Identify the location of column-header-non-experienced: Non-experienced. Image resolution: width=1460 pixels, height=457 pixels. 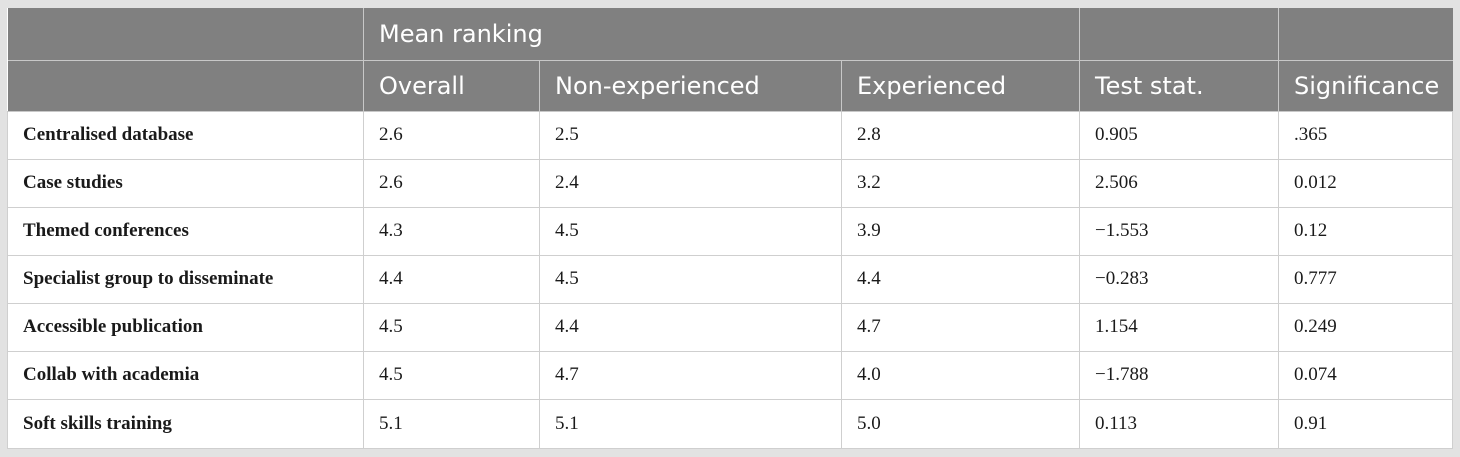
(690, 86).